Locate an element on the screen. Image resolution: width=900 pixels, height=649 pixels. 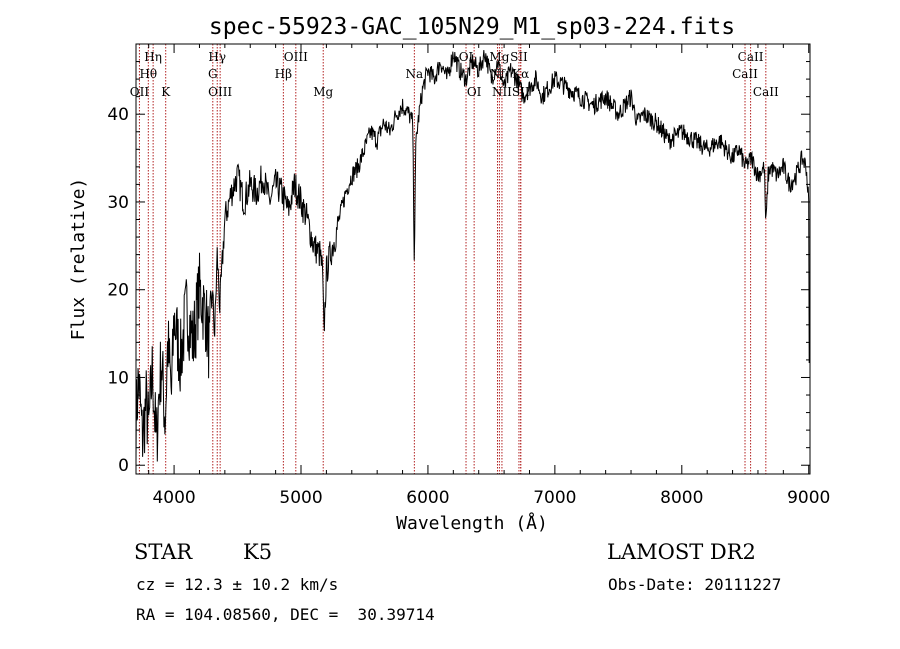
survey-name: LAMOST DR2 is located at coordinates (681, 552).